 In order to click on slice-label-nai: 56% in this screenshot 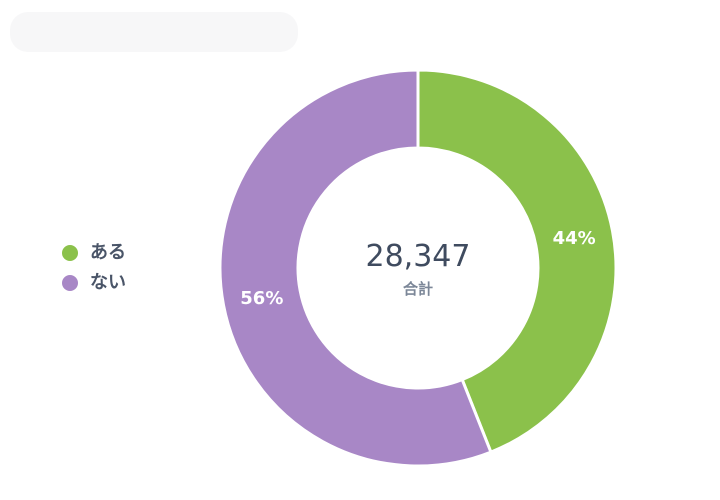, I will do `click(261, 298)`.